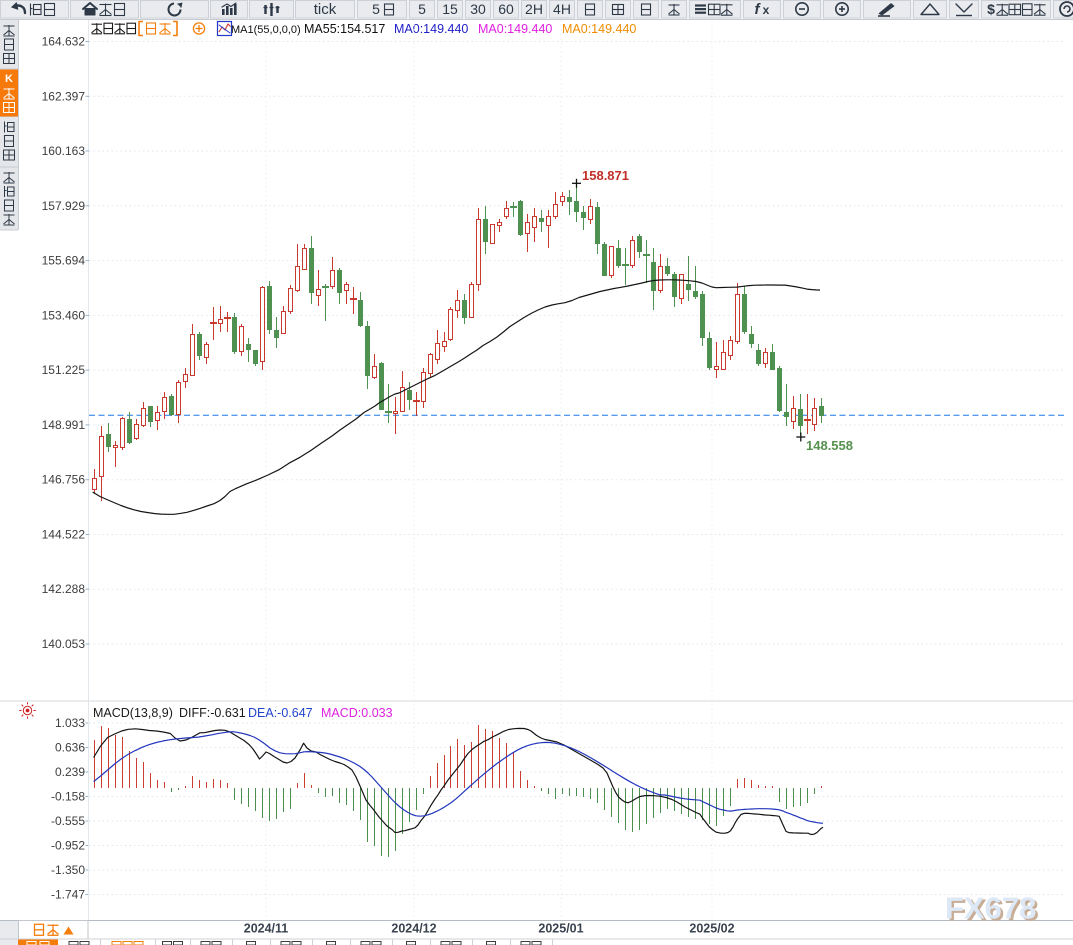 The width and height of the screenshot is (1073, 945). I want to click on svg-text: tick, so click(325, 9).